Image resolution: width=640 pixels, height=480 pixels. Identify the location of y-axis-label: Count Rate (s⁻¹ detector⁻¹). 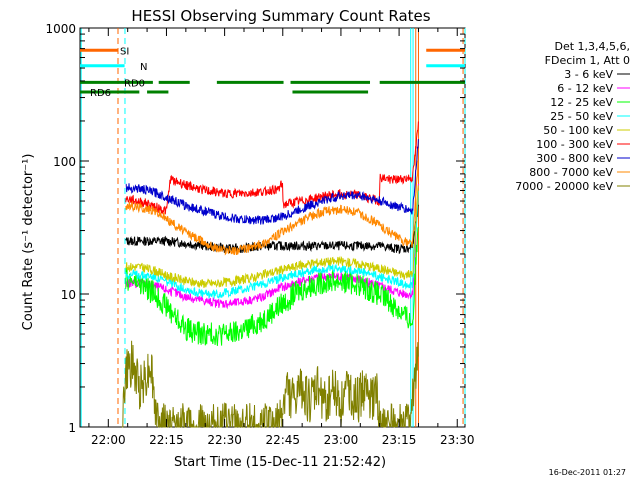
(28, 242).